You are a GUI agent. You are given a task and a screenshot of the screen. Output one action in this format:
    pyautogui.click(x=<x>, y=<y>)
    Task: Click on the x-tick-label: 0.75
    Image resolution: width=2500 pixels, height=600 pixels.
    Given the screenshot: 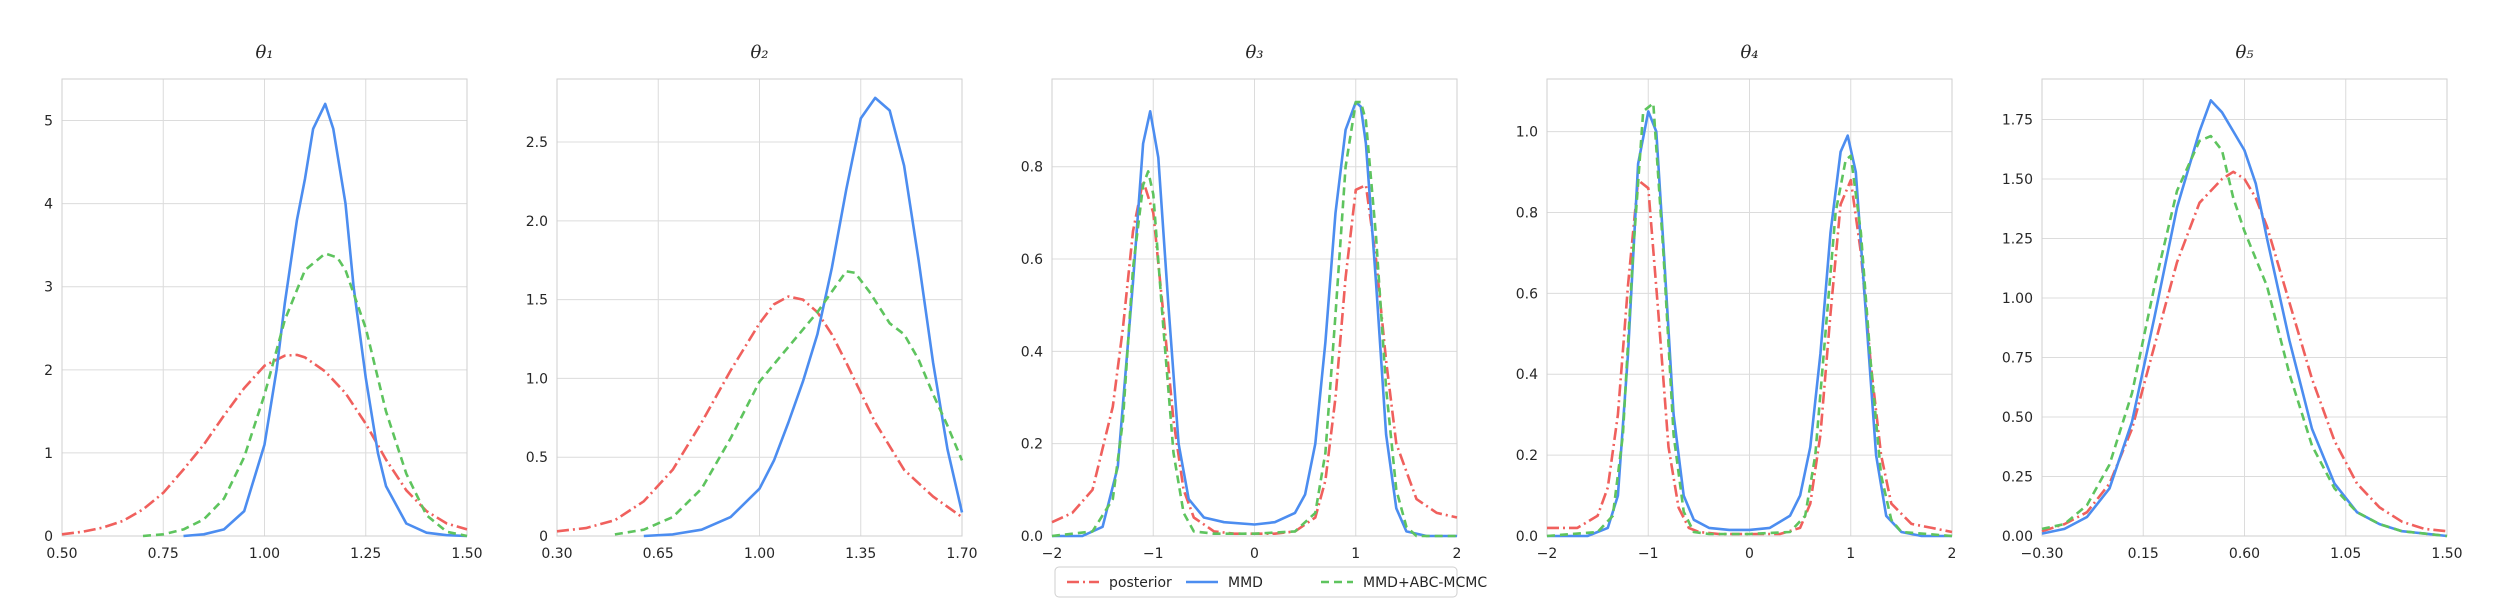 What is the action you would take?
    pyautogui.click(x=163, y=554)
    